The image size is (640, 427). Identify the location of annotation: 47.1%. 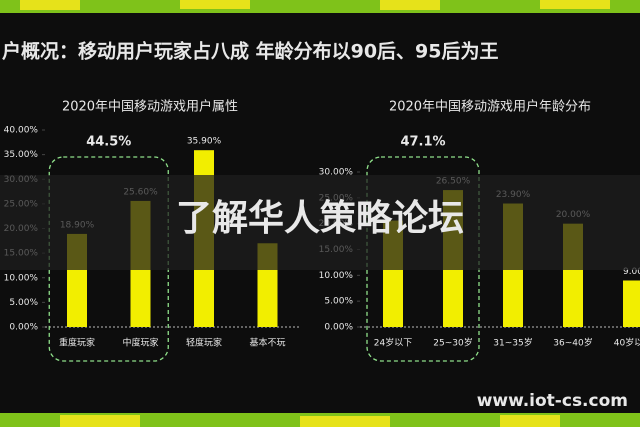
(422, 142).